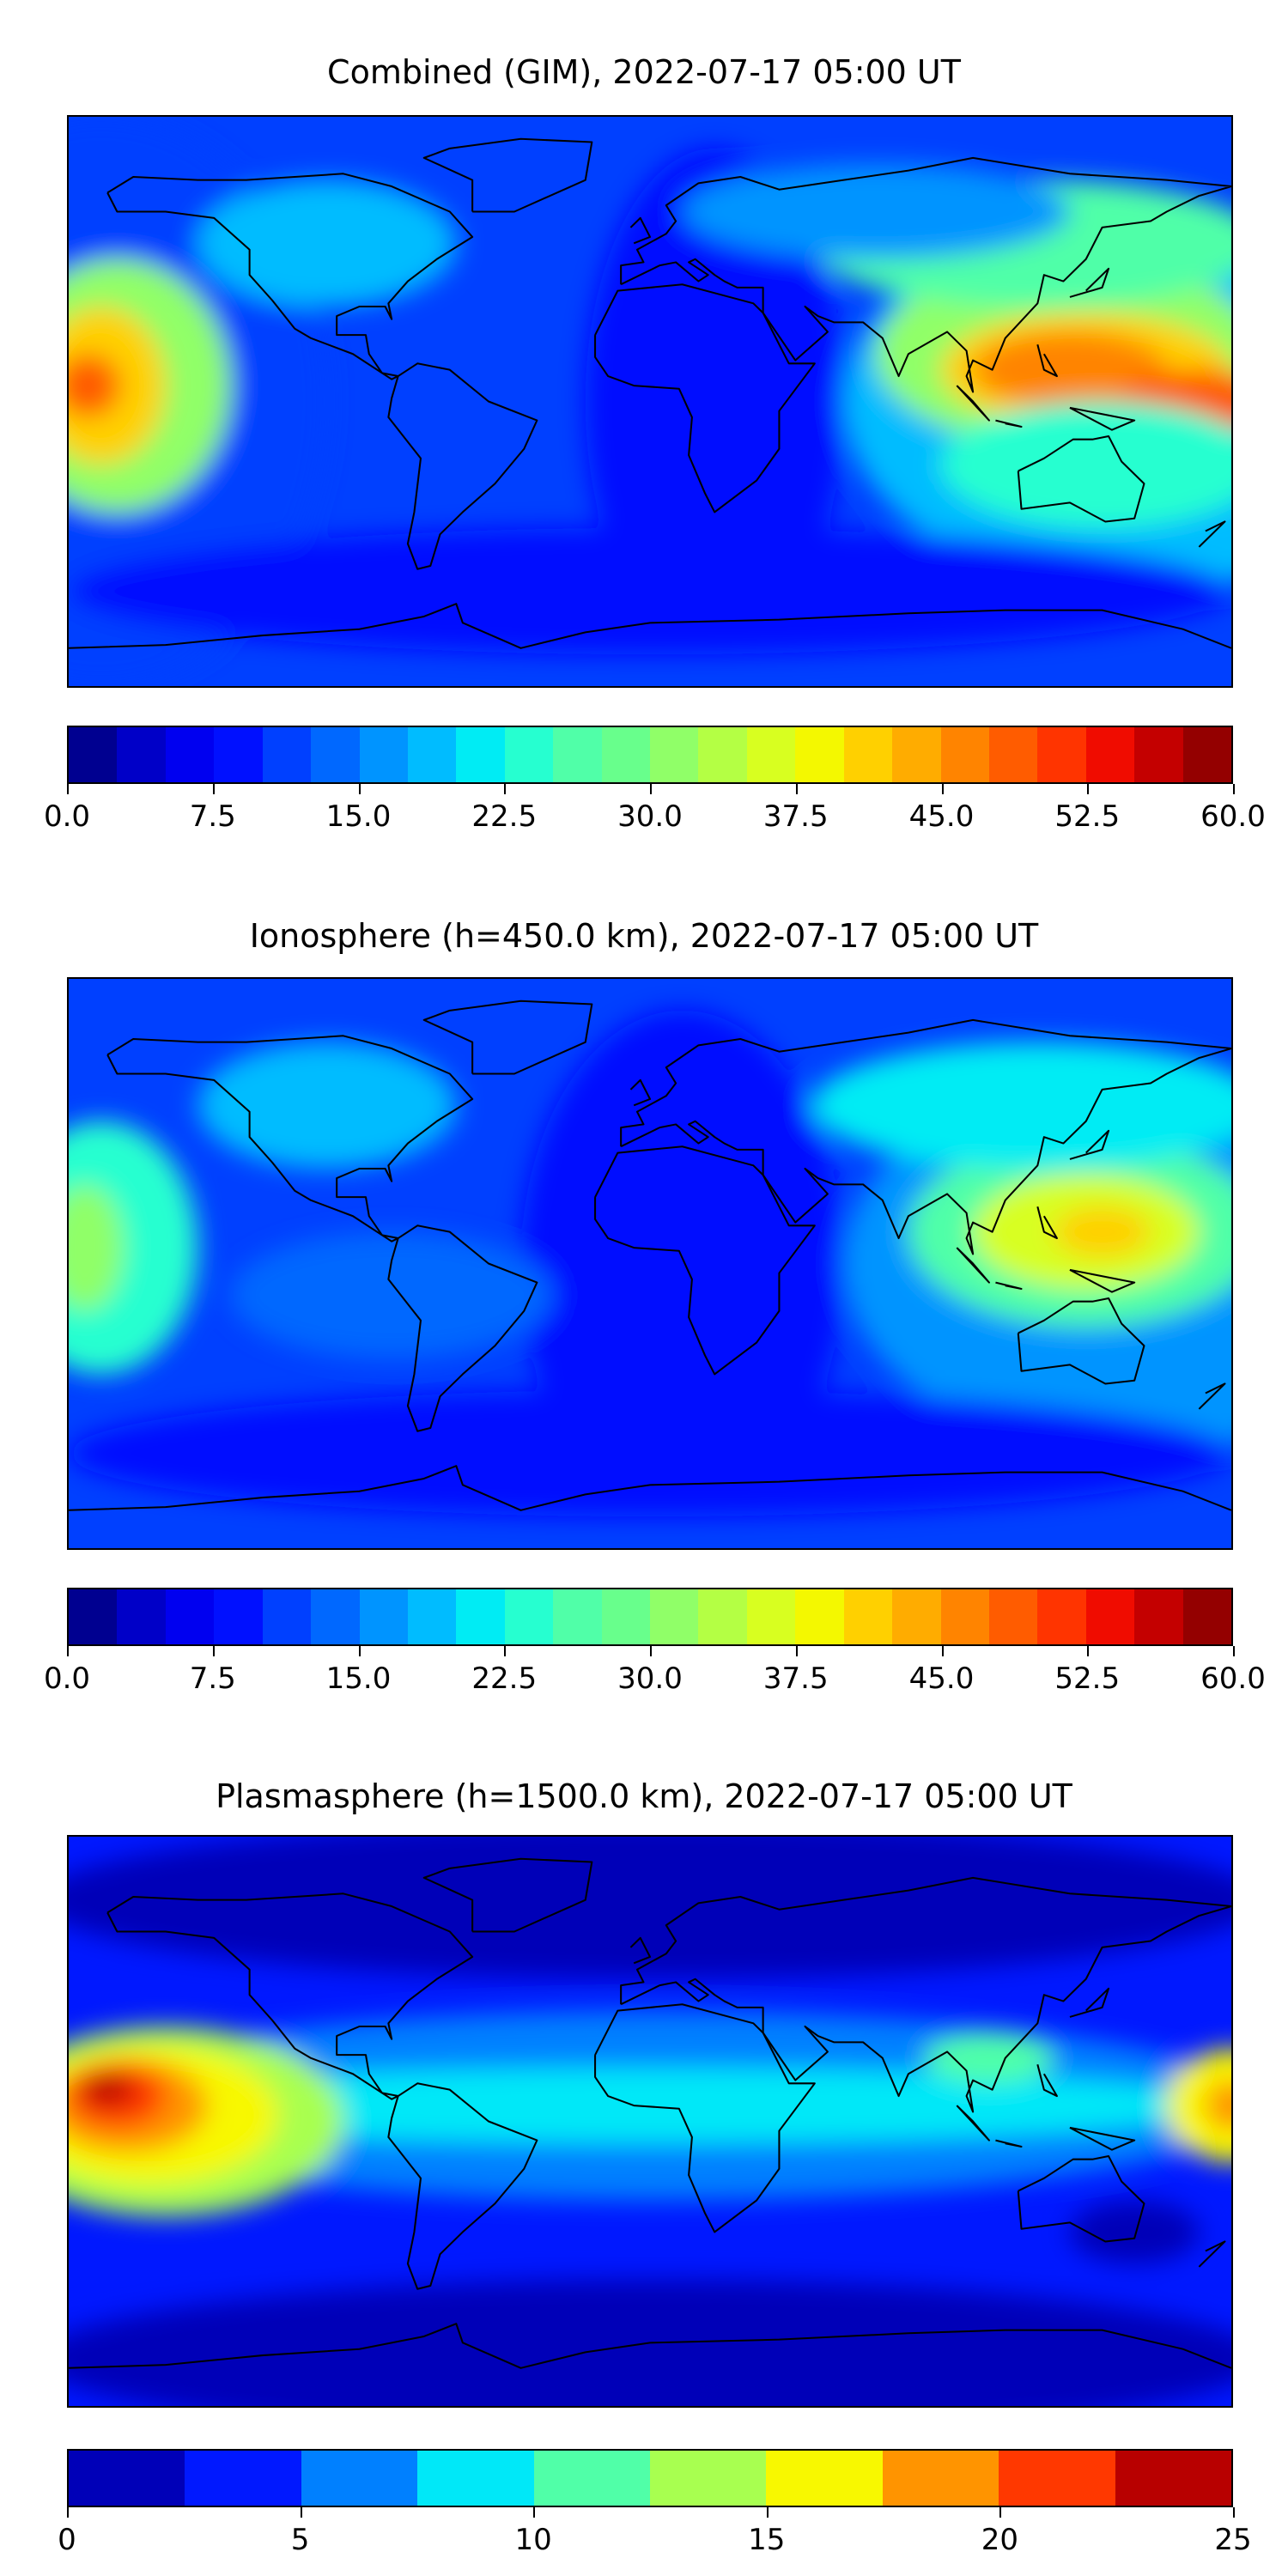 Image resolution: width=1288 pixels, height=2576 pixels. I want to click on colorbar-tick-label: 0, so click(67, 2540).